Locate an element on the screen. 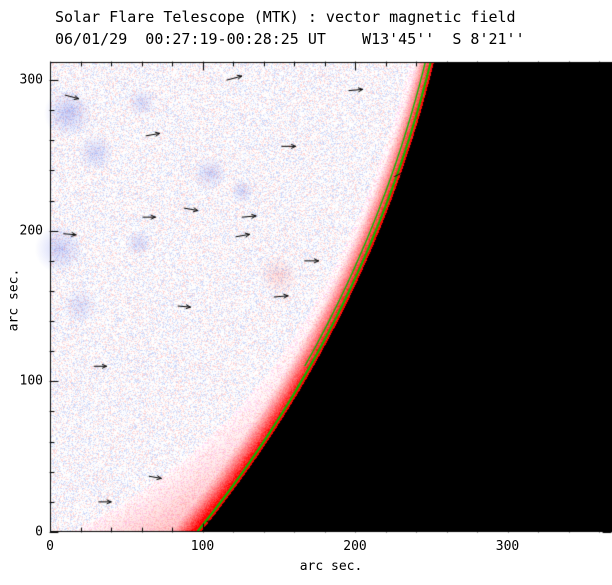 The height and width of the screenshot is (585, 612). y-tick-label: 200 is located at coordinates (31, 231).